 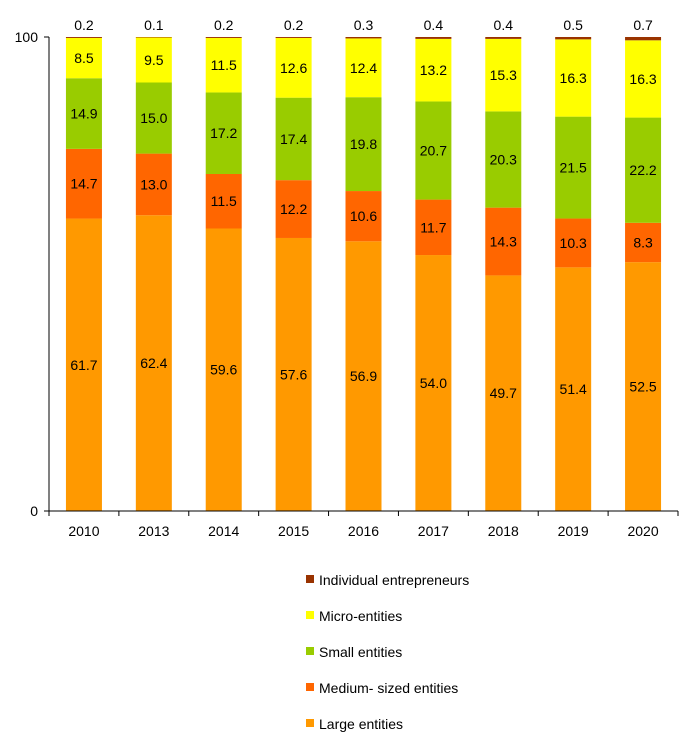 I want to click on data-label-individual-entrepreneurs-2013: 0.1, so click(x=154, y=25).